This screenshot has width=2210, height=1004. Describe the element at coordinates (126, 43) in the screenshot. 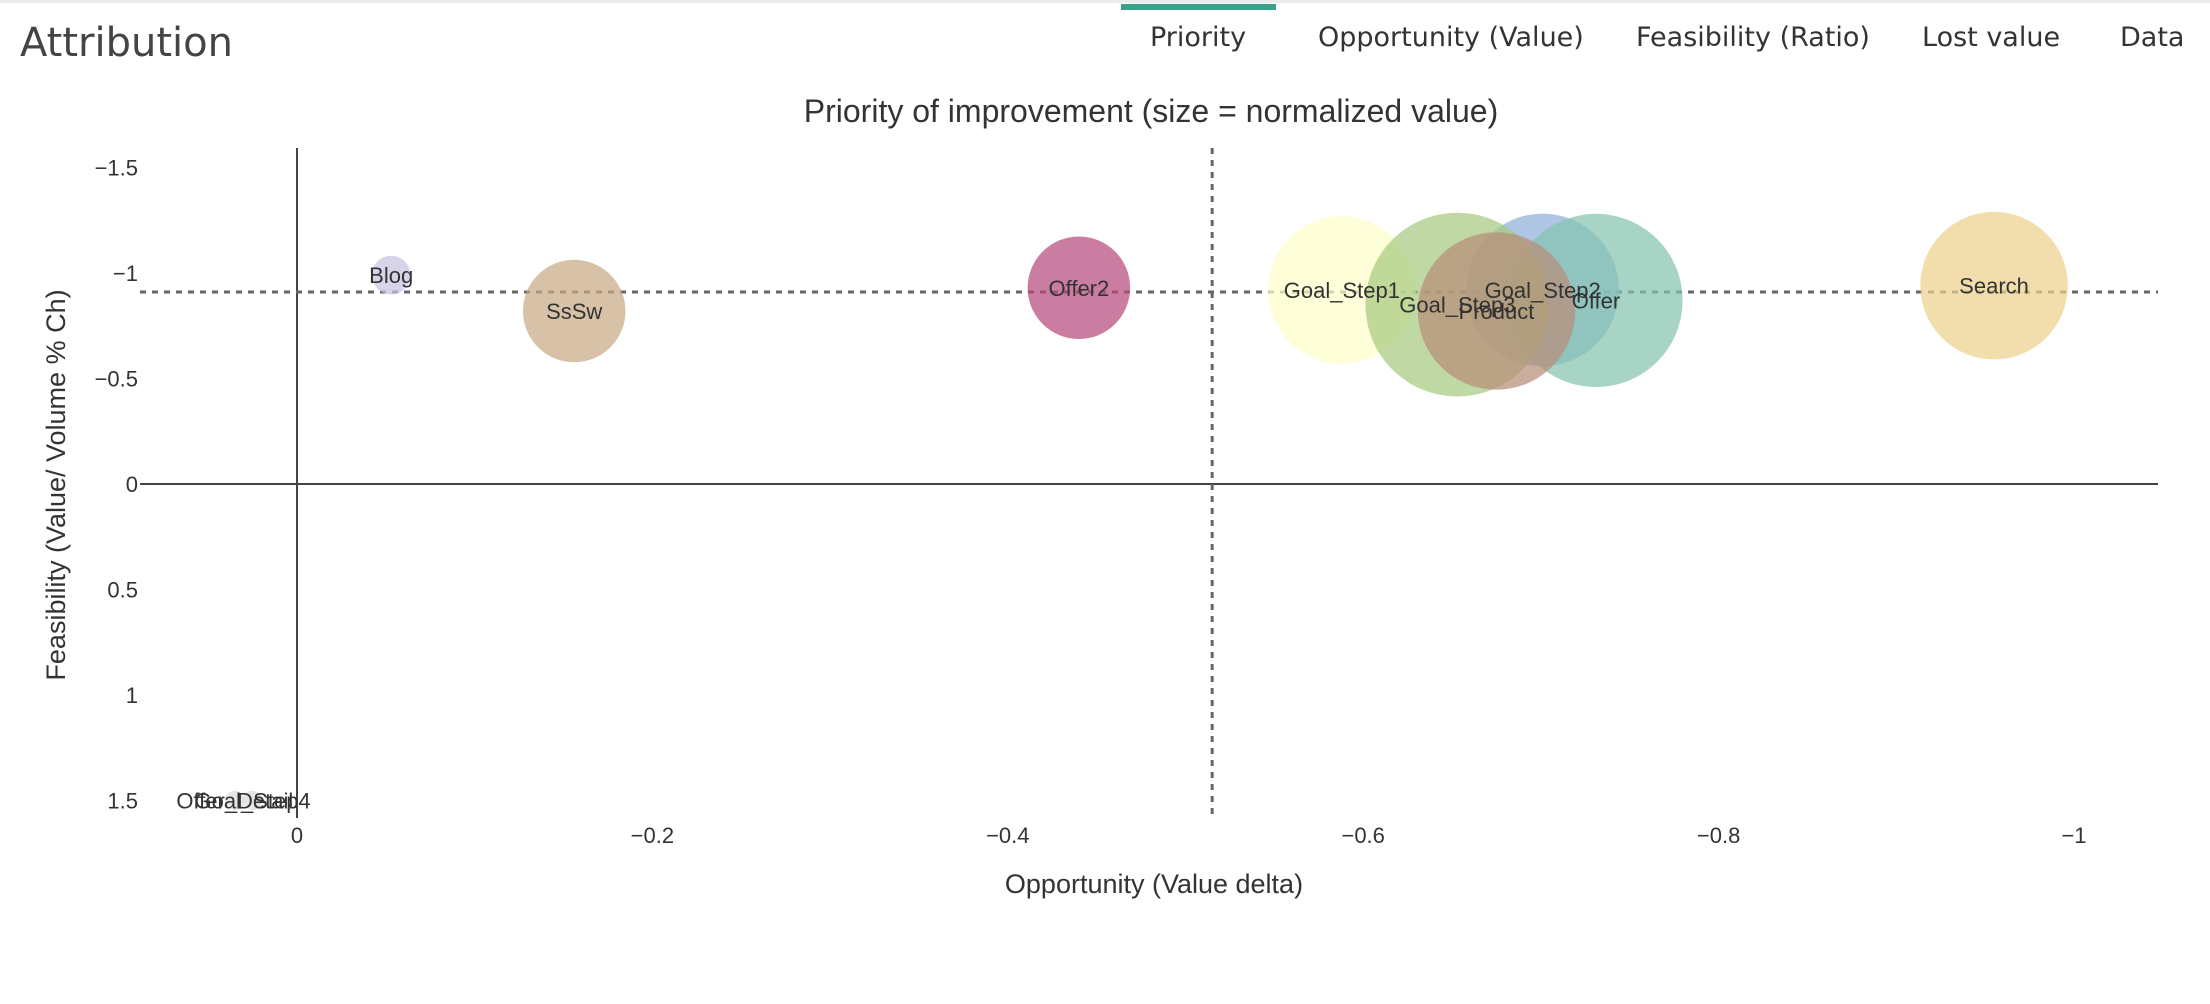

I see `page-title: Attribution` at that location.